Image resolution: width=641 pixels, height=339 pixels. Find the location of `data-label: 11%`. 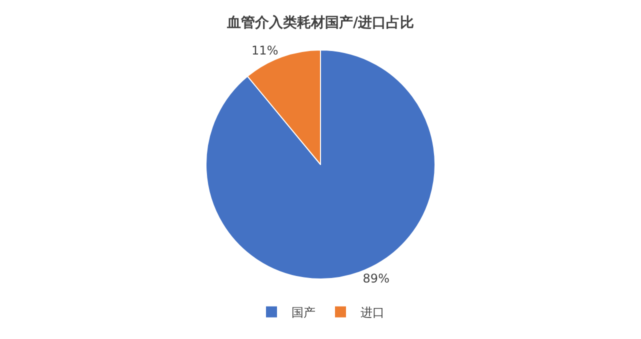

data-label: 11% is located at coordinates (265, 51).